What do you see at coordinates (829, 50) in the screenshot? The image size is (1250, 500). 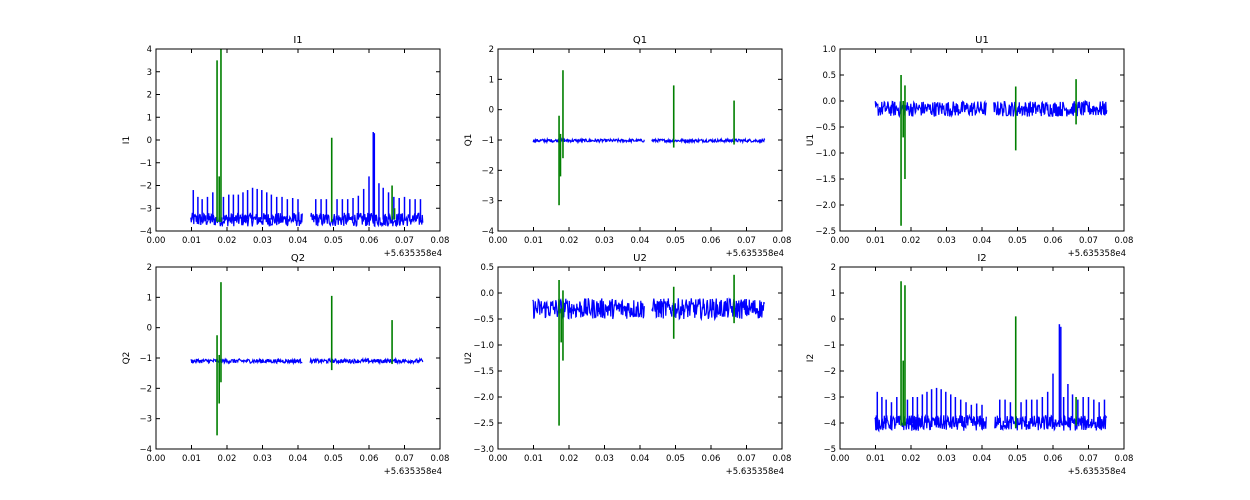 I see `y-tick-label: 1.0` at bounding box center [829, 50].